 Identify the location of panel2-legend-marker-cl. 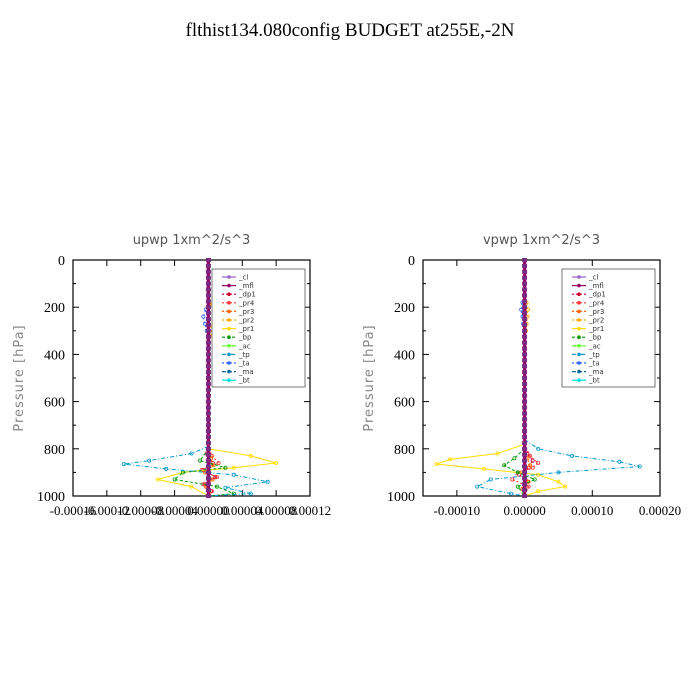
(579, 277).